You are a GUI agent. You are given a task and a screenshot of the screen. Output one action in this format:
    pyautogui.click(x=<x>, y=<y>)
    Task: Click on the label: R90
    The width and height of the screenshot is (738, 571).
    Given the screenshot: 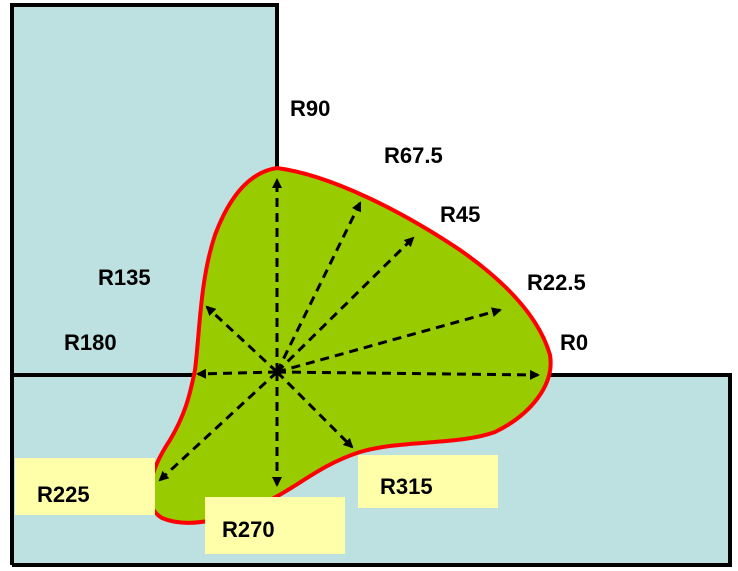 What is the action you would take?
    pyautogui.click(x=310, y=108)
    